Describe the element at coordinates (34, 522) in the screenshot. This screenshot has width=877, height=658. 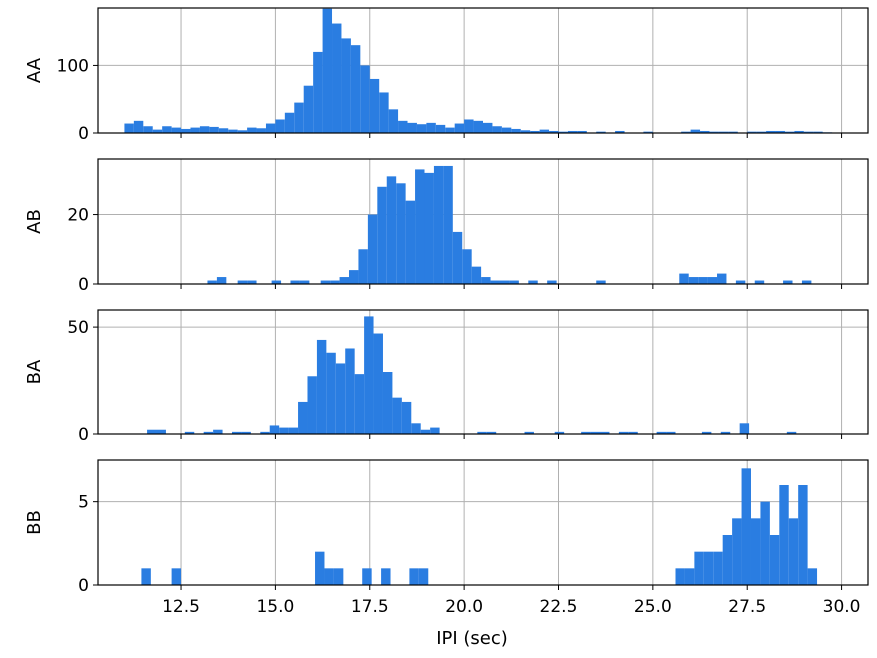
I see `y-axis-label: BB` at that location.